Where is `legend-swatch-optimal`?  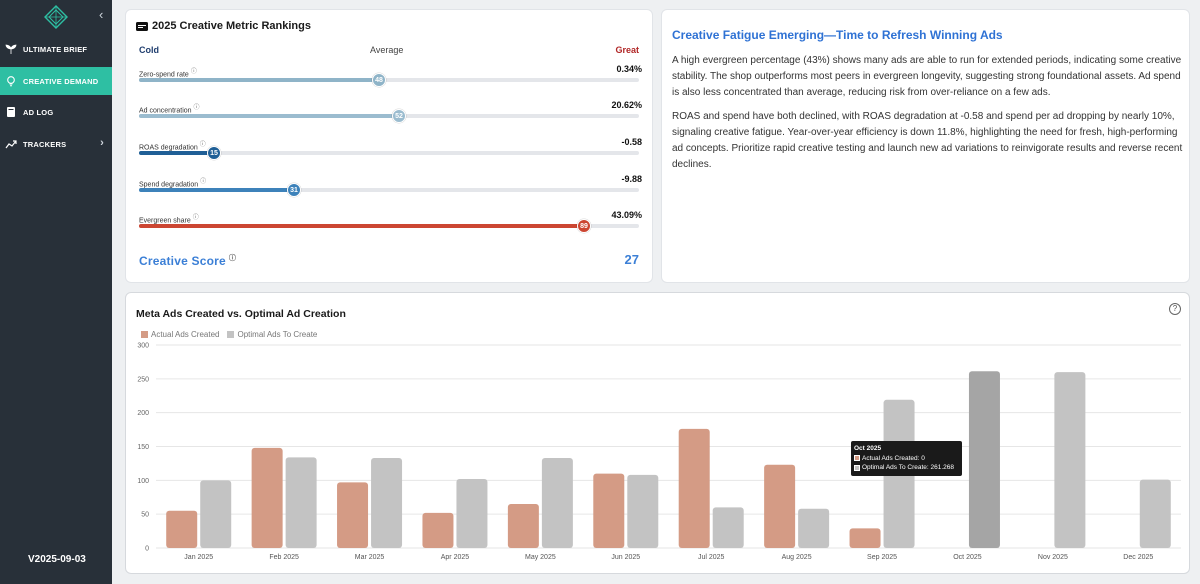 legend-swatch-optimal is located at coordinates (231, 334).